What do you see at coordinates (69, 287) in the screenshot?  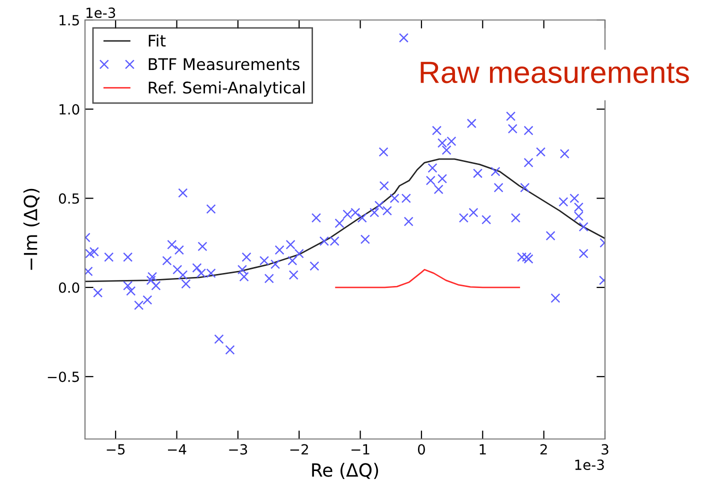 I see `y-tick-label: 0.0` at bounding box center [69, 287].